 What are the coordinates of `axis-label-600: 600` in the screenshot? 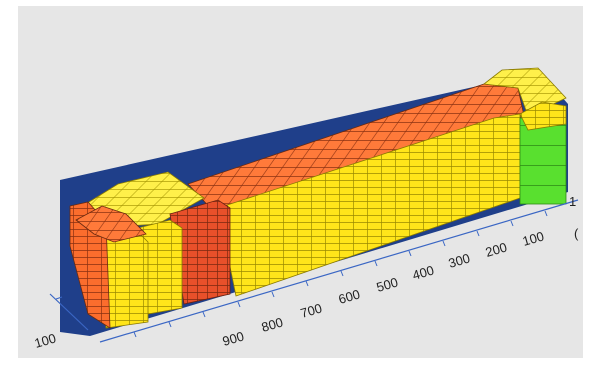 It's located at (349, 296).